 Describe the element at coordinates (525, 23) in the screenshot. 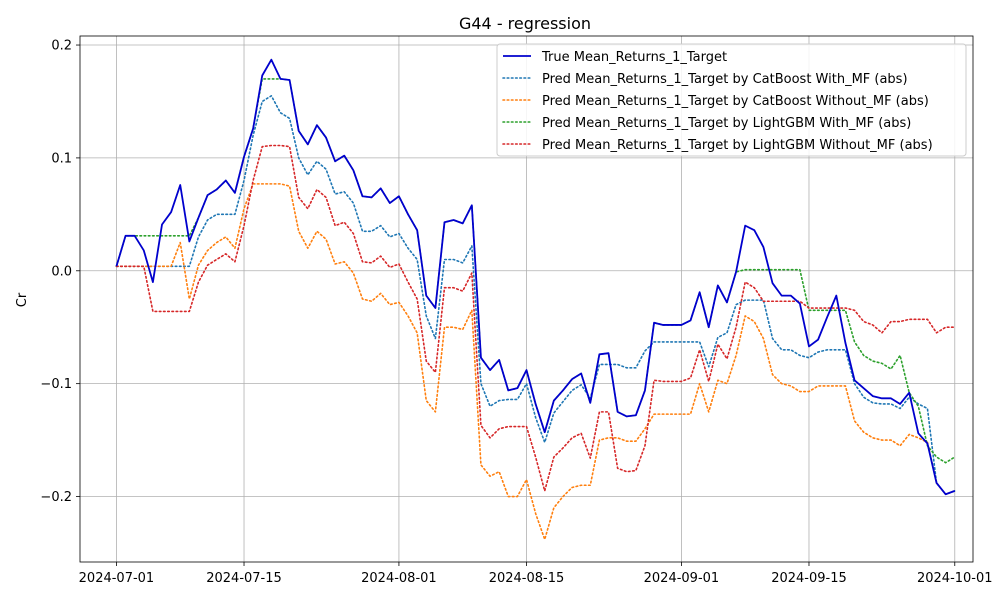

I see `chart-title: G44 - regression` at that location.